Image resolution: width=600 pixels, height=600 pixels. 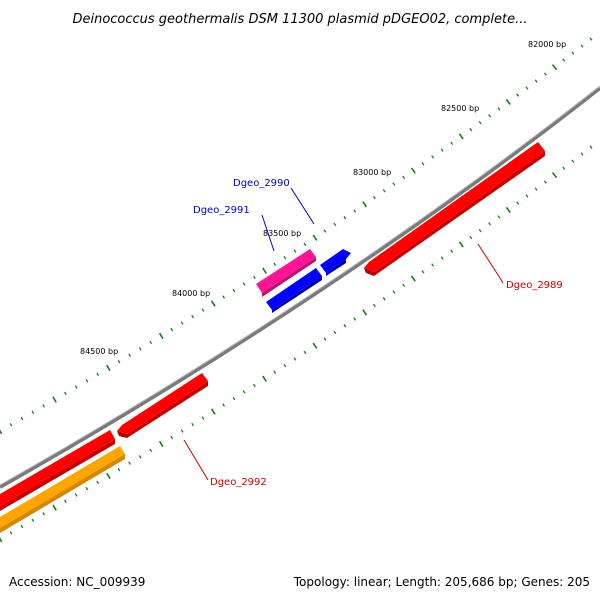 I want to click on accession-text: Accession: NC_009939, so click(x=77, y=582).